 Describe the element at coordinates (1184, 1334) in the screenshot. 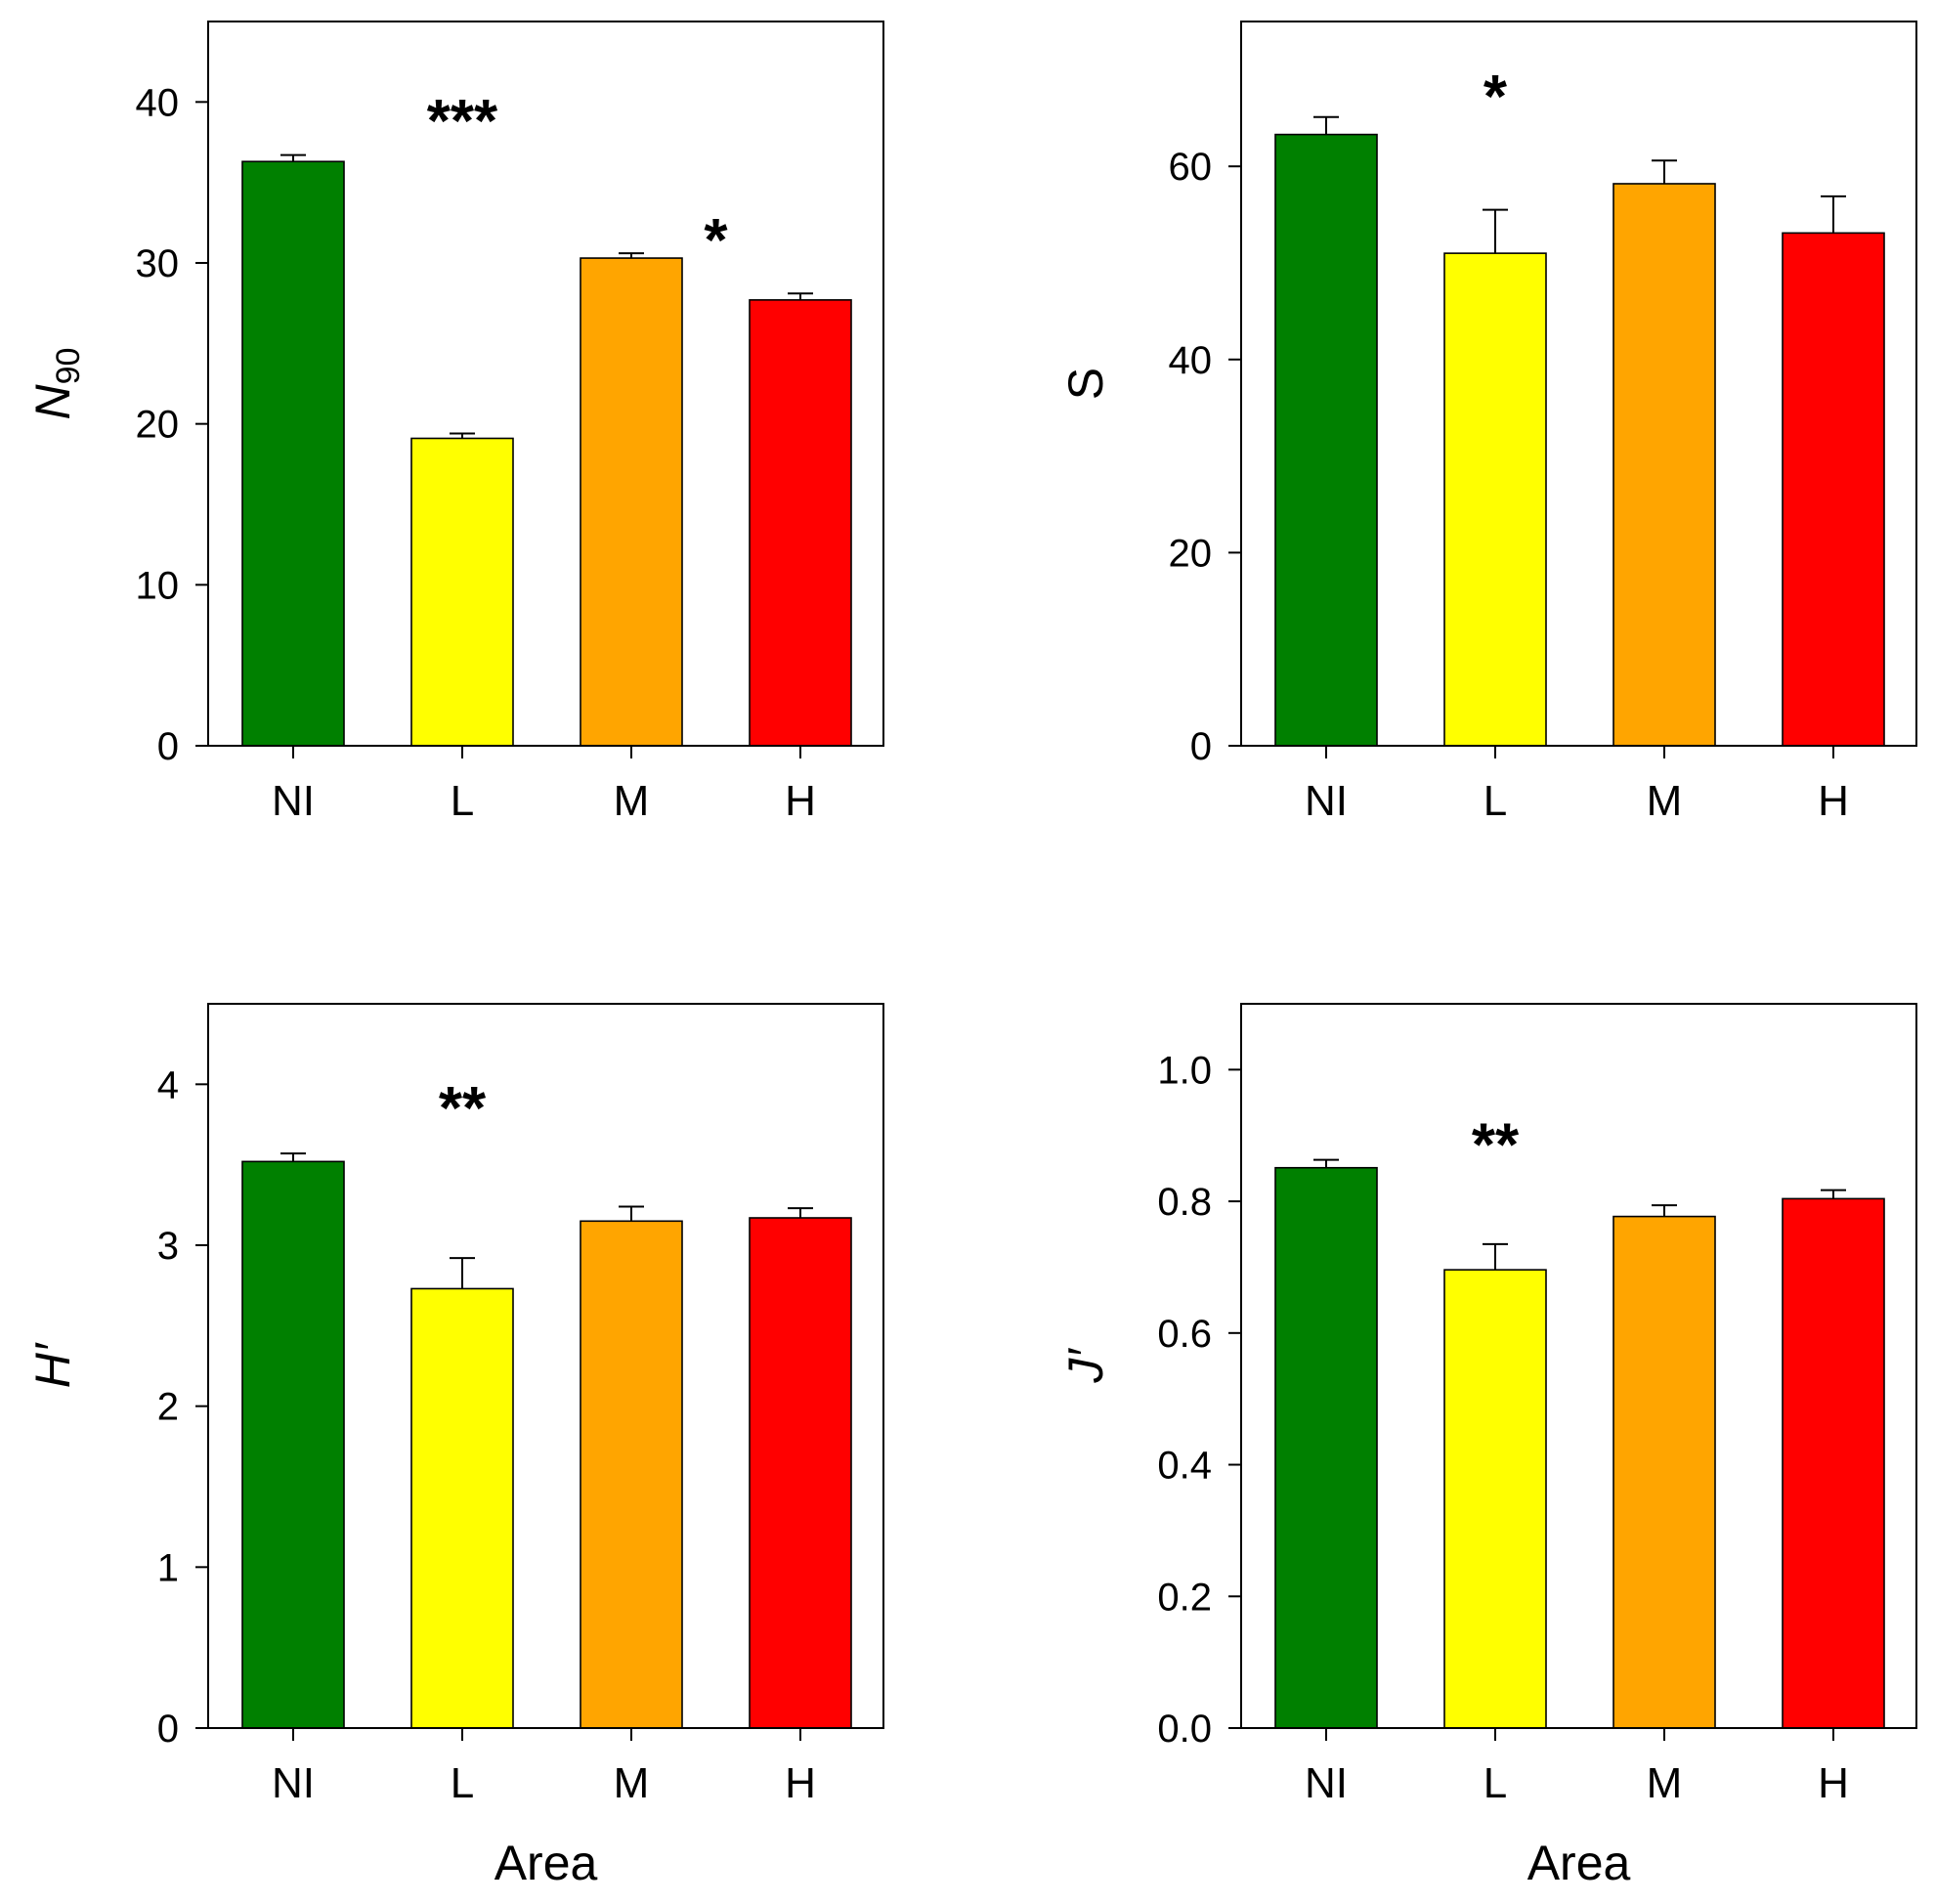

I see `y-tick-label: 0.6` at that location.